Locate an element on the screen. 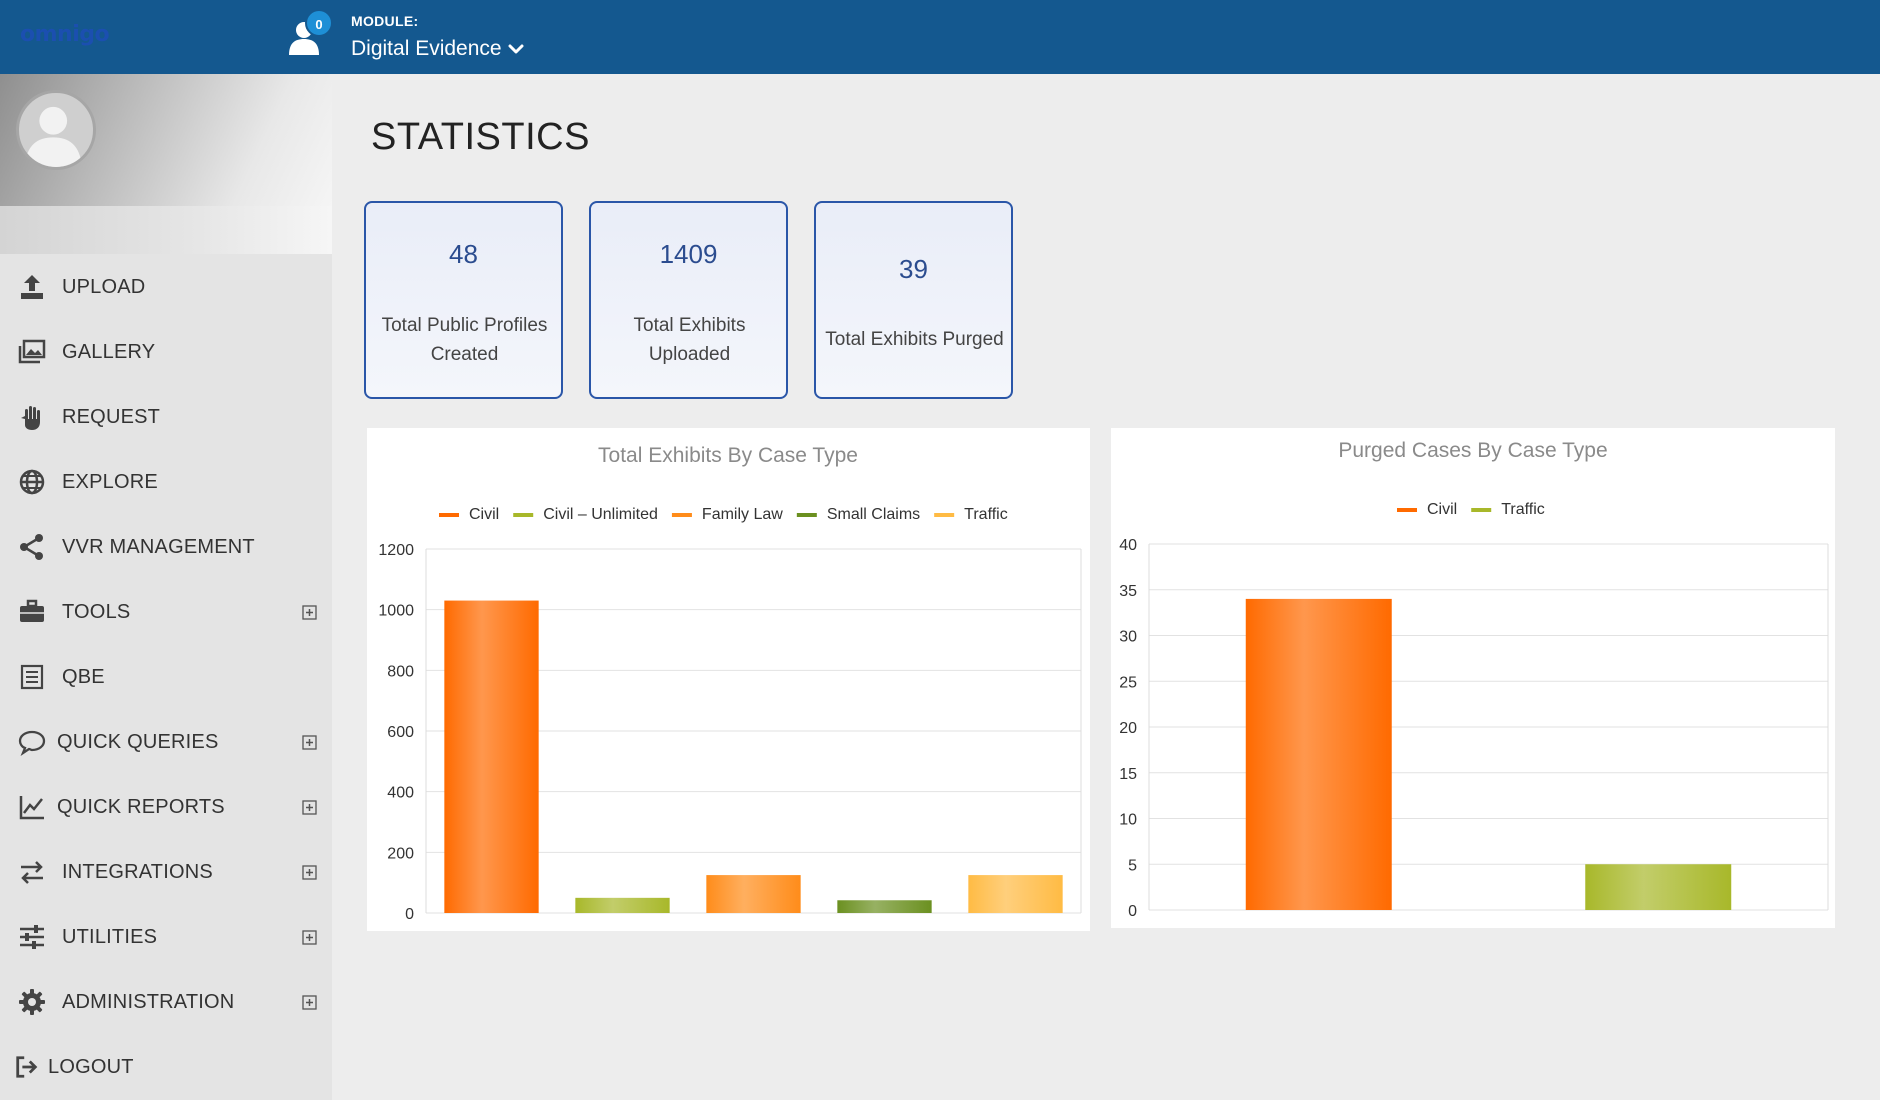 Image resolution: width=1880 pixels, height=1100 pixels. bar-small-claims is located at coordinates (884, 906).